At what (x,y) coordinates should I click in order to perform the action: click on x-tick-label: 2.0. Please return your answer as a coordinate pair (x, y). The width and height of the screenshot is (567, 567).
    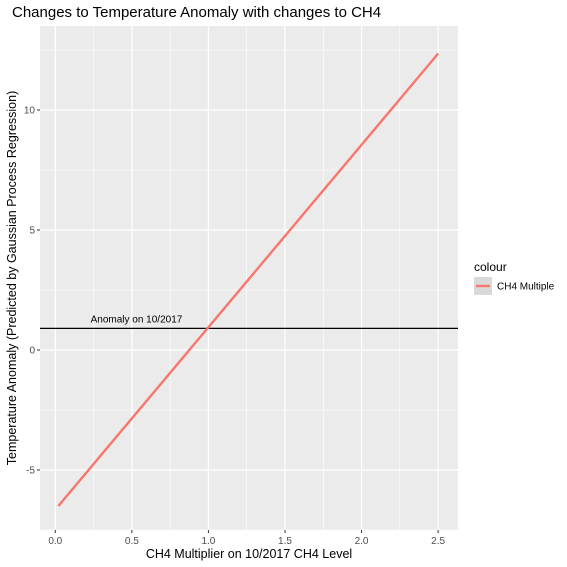
    Looking at the image, I should click on (362, 541).